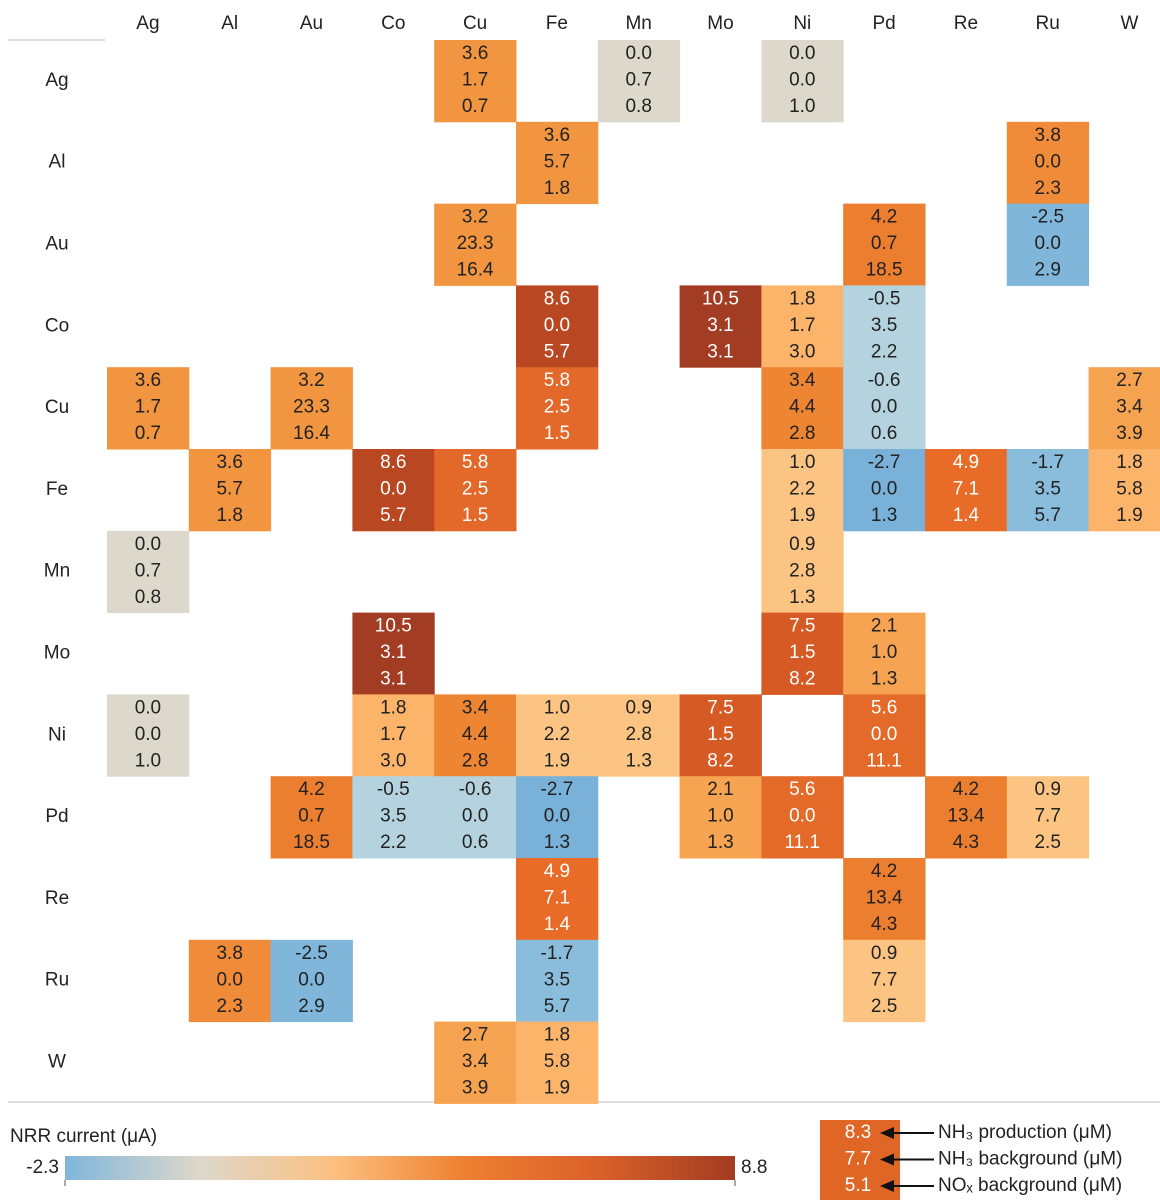  What do you see at coordinates (1129, 462) in the screenshot?
I see `cell-value: 1.8` at bounding box center [1129, 462].